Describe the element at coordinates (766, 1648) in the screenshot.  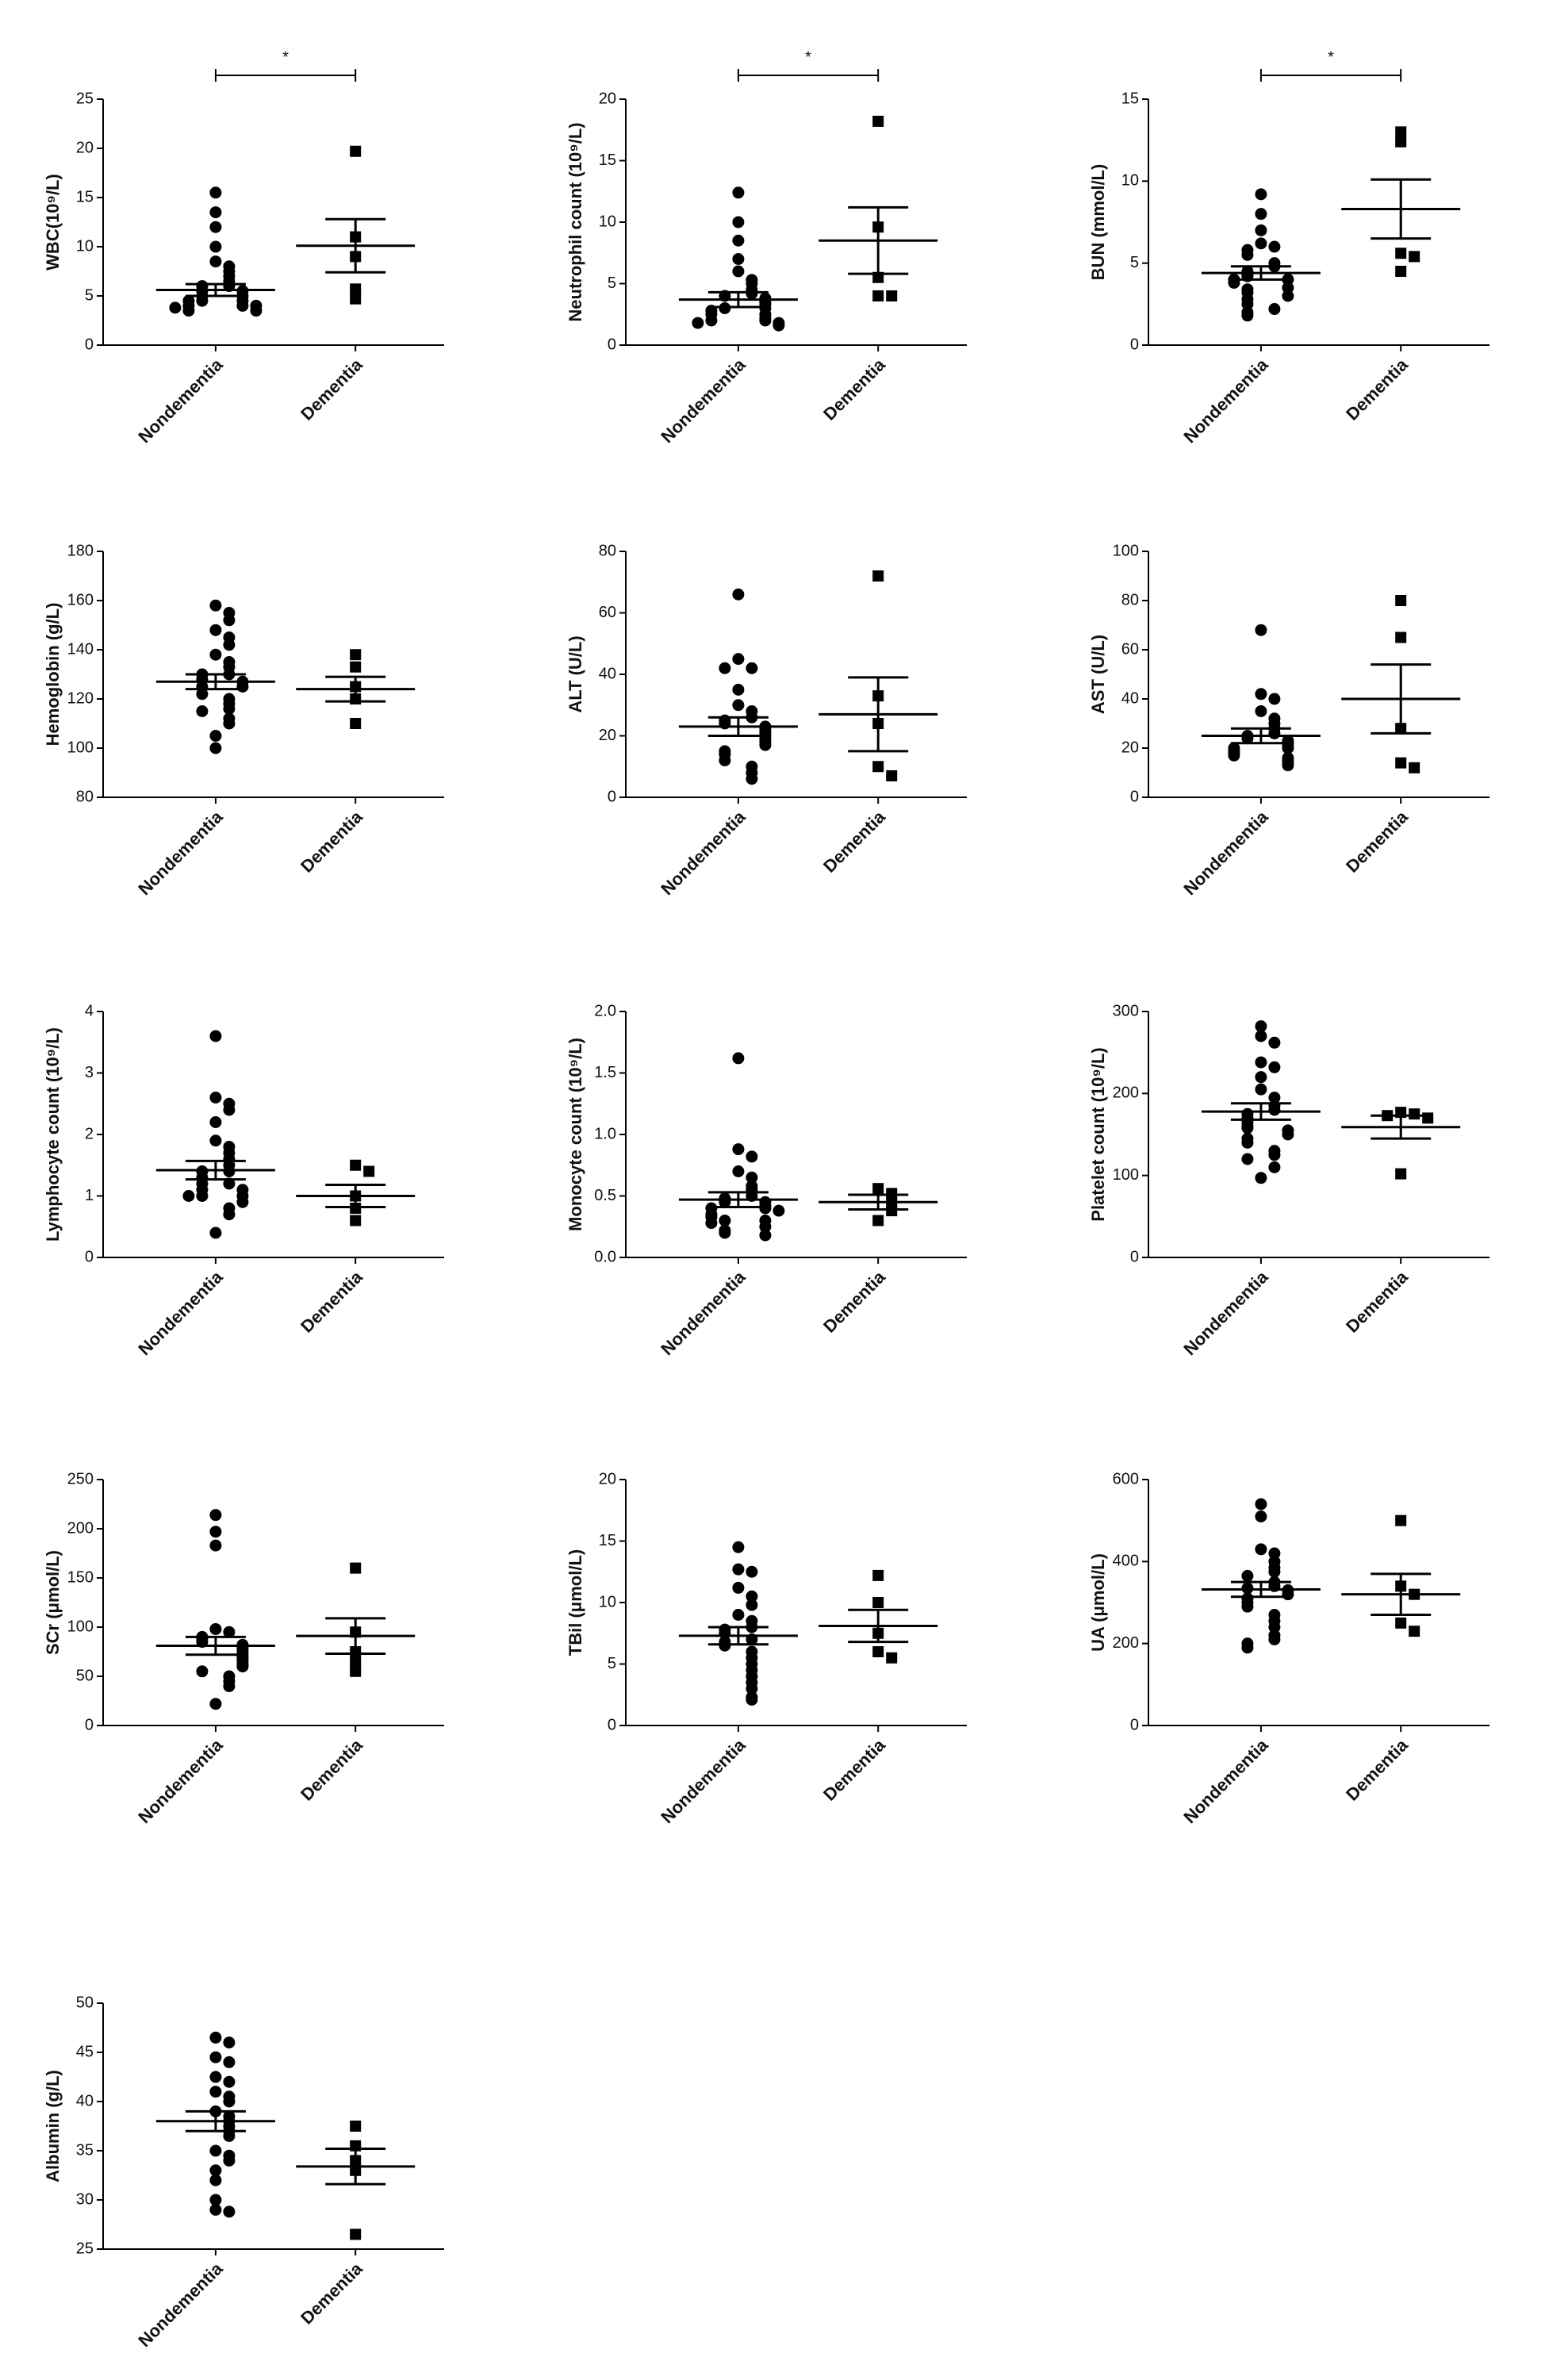
I see `panel: 0 5 10 15 20 TBil (μmol/L) Nondementia Dementia` at that location.